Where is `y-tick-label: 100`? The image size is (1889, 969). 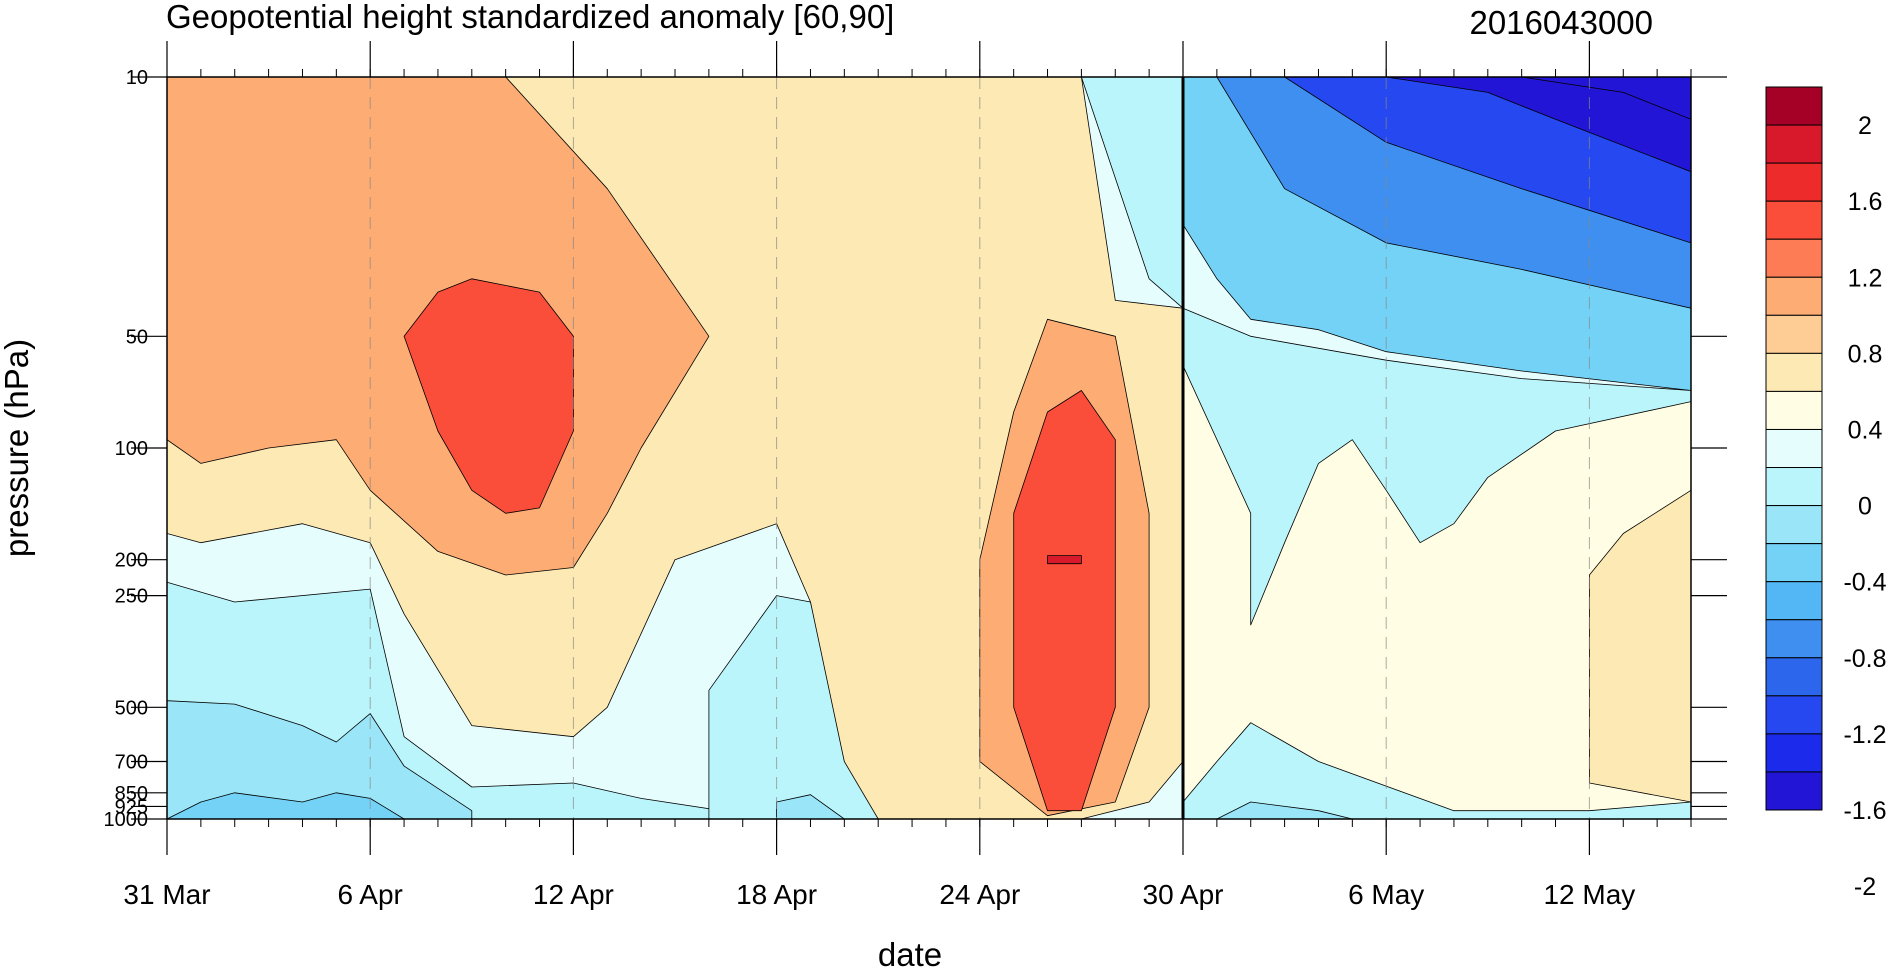 y-tick-label: 100 is located at coordinates (131, 449).